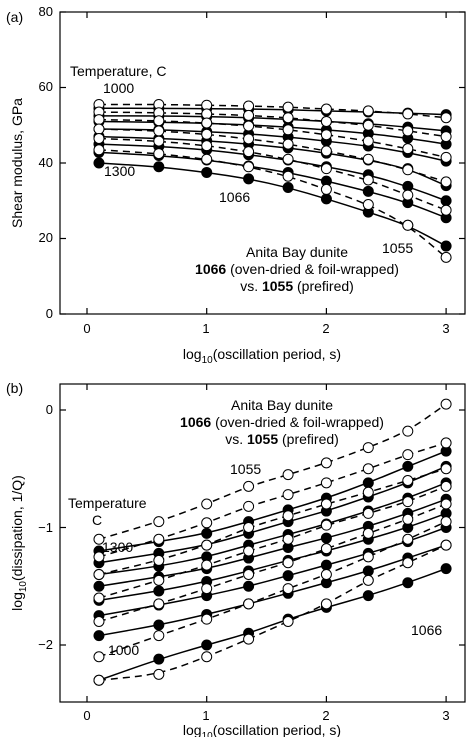 The height and width of the screenshot is (737, 474). I want to click on b-label-1066: 1066, so click(426, 630).